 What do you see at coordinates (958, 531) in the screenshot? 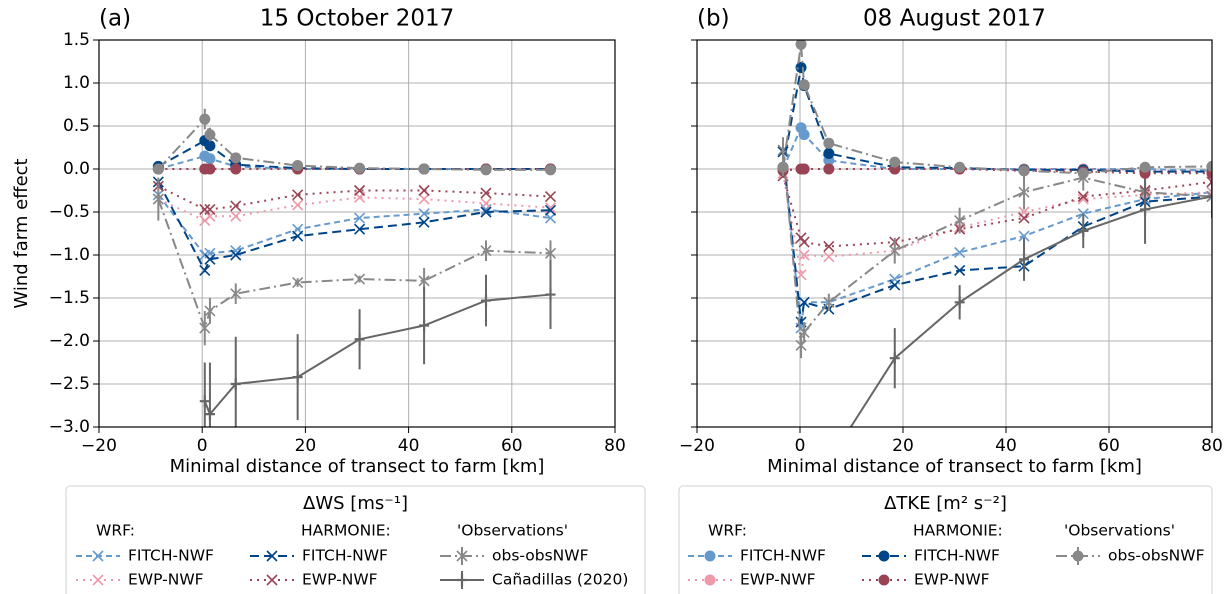
I see `legend-group: HARMONIE:` at bounding box center [958, 531].